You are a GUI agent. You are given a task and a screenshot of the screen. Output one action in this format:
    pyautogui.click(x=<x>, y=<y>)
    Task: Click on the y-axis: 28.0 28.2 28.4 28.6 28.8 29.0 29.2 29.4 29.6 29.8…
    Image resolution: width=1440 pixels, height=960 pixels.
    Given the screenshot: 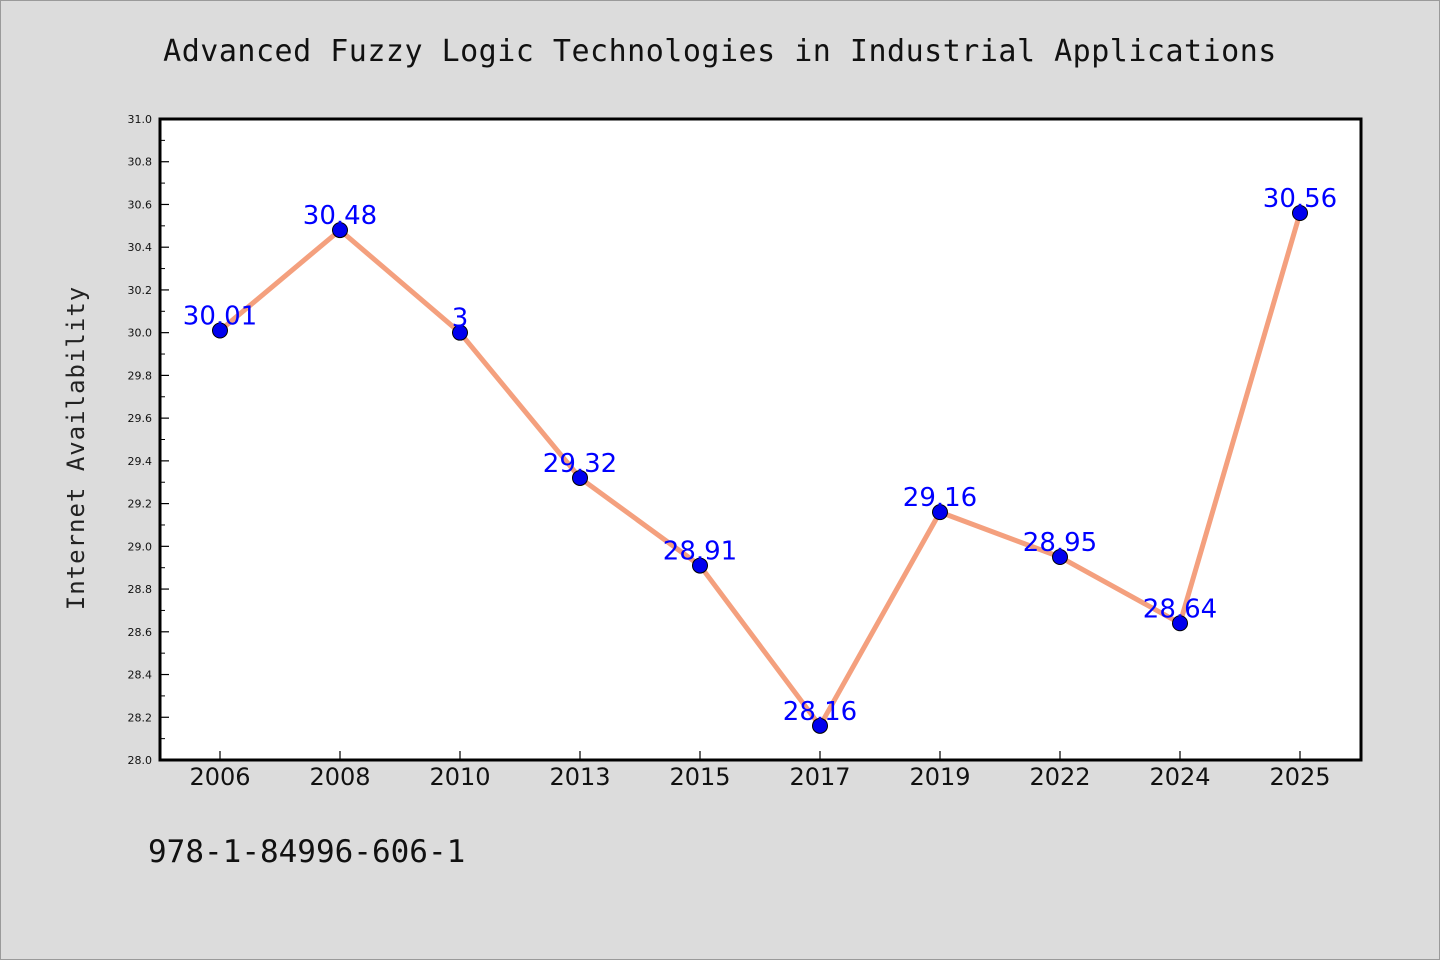 What is the action you would take?
    pyautogui.click(x=148, y=440)
    